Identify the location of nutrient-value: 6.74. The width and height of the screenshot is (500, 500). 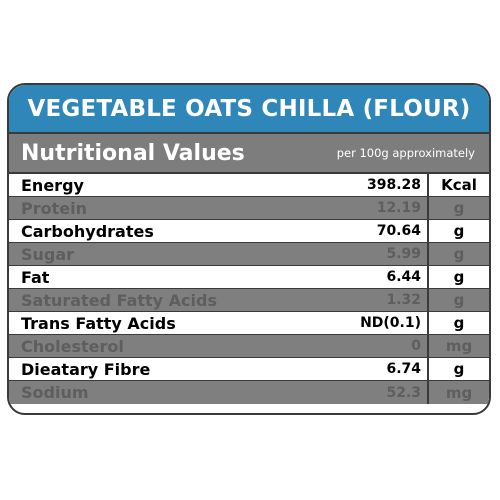
(403, 369).